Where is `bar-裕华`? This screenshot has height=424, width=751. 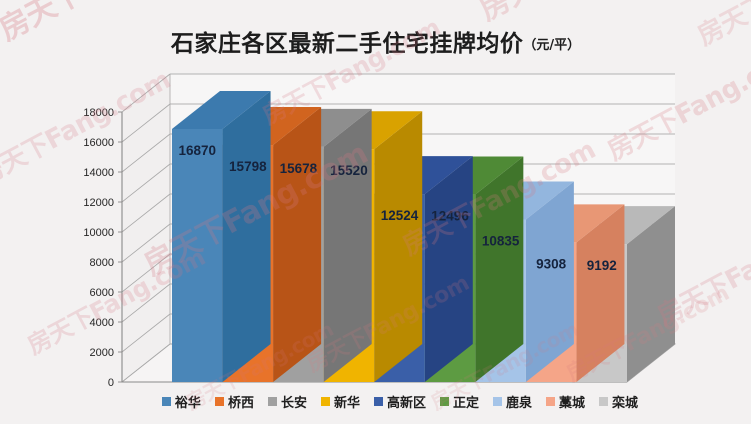
bar-裕华 is located at coordinates (221, 236).